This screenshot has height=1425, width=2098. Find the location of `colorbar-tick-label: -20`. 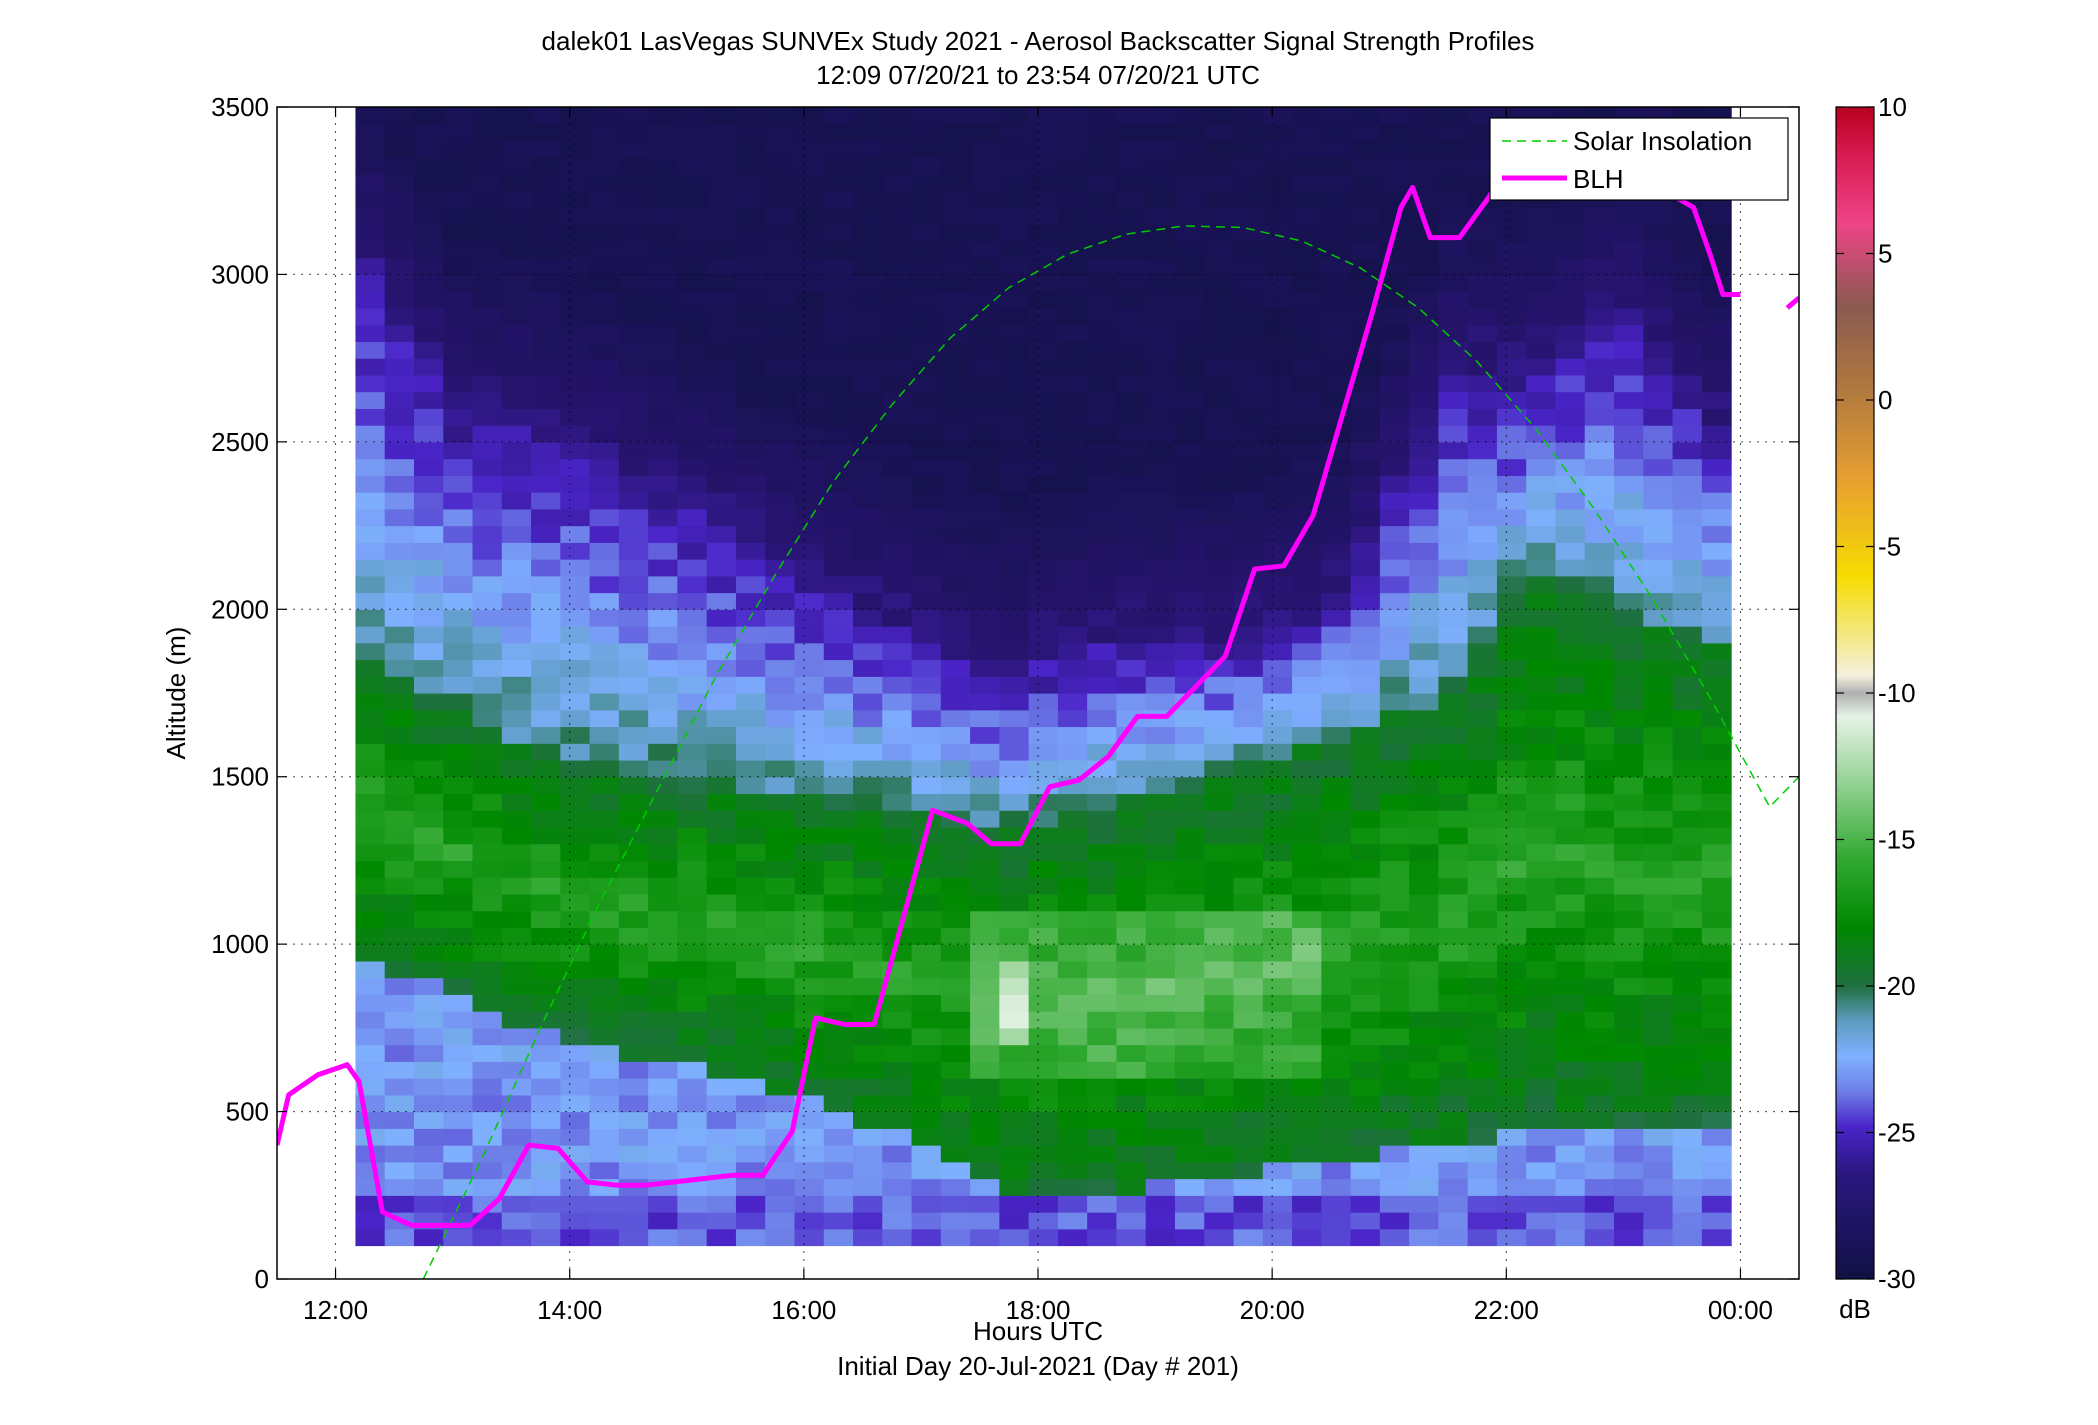

colorbar-tick-label: -20 is located at coordinates (1897, 986).